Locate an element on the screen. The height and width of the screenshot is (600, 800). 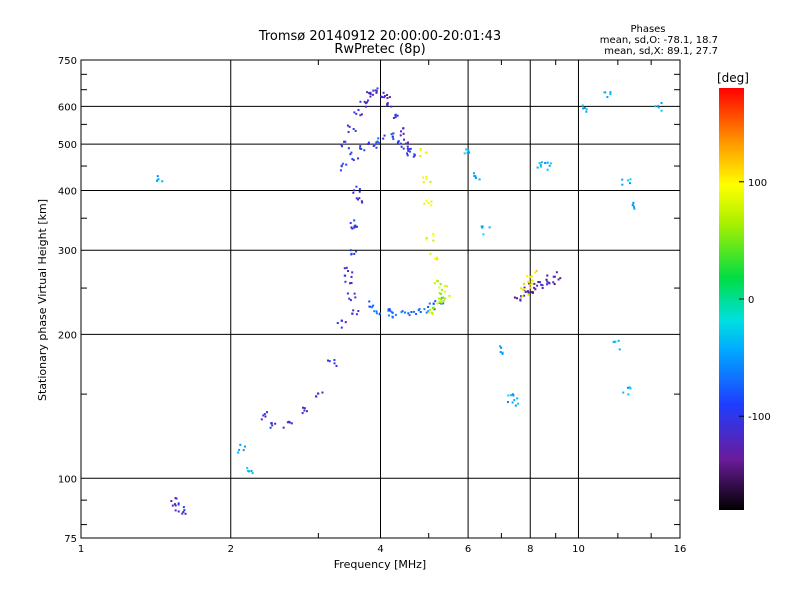
y-tick-label: 400 is located at coordinates (67, 191).